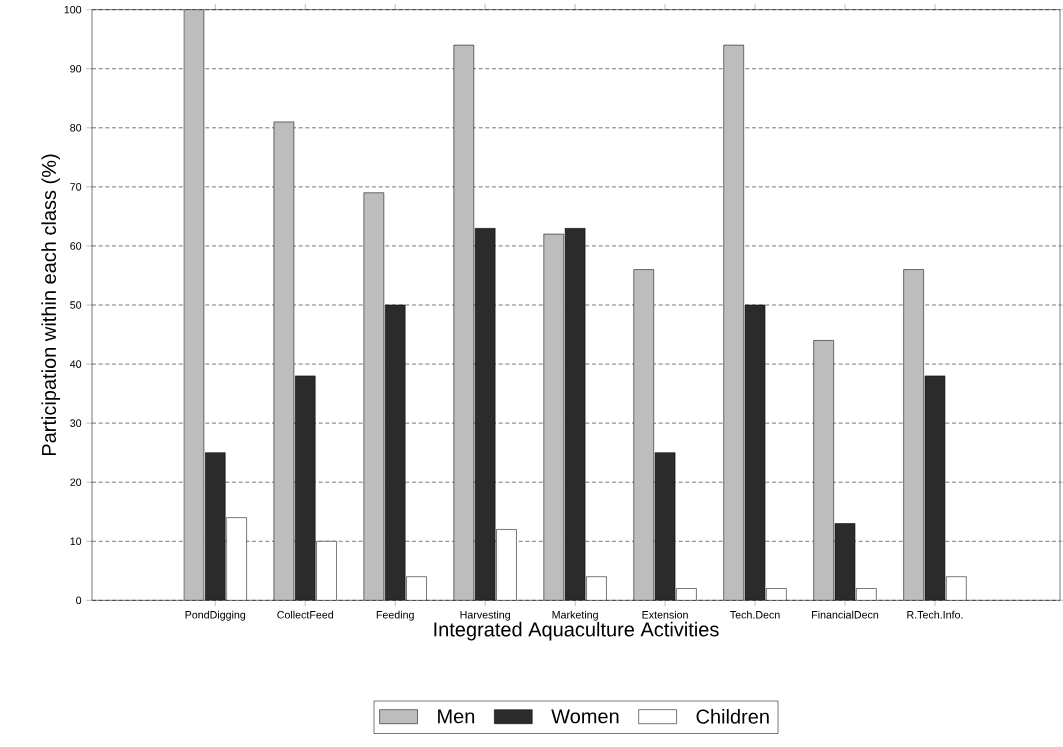 The height and width of the screenshot is (747, 1063). I want to click on x-axis-title: Integrated Aquaculture Activities, so click(576, 631).